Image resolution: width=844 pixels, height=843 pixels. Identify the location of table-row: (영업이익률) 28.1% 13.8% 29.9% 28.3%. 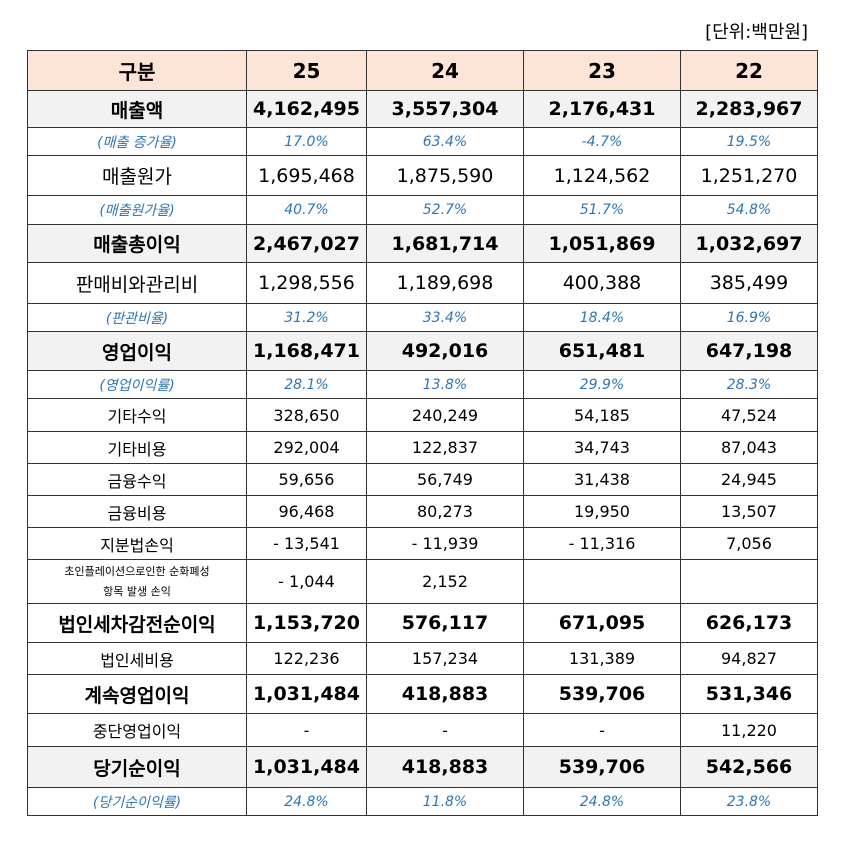
(422, 384).